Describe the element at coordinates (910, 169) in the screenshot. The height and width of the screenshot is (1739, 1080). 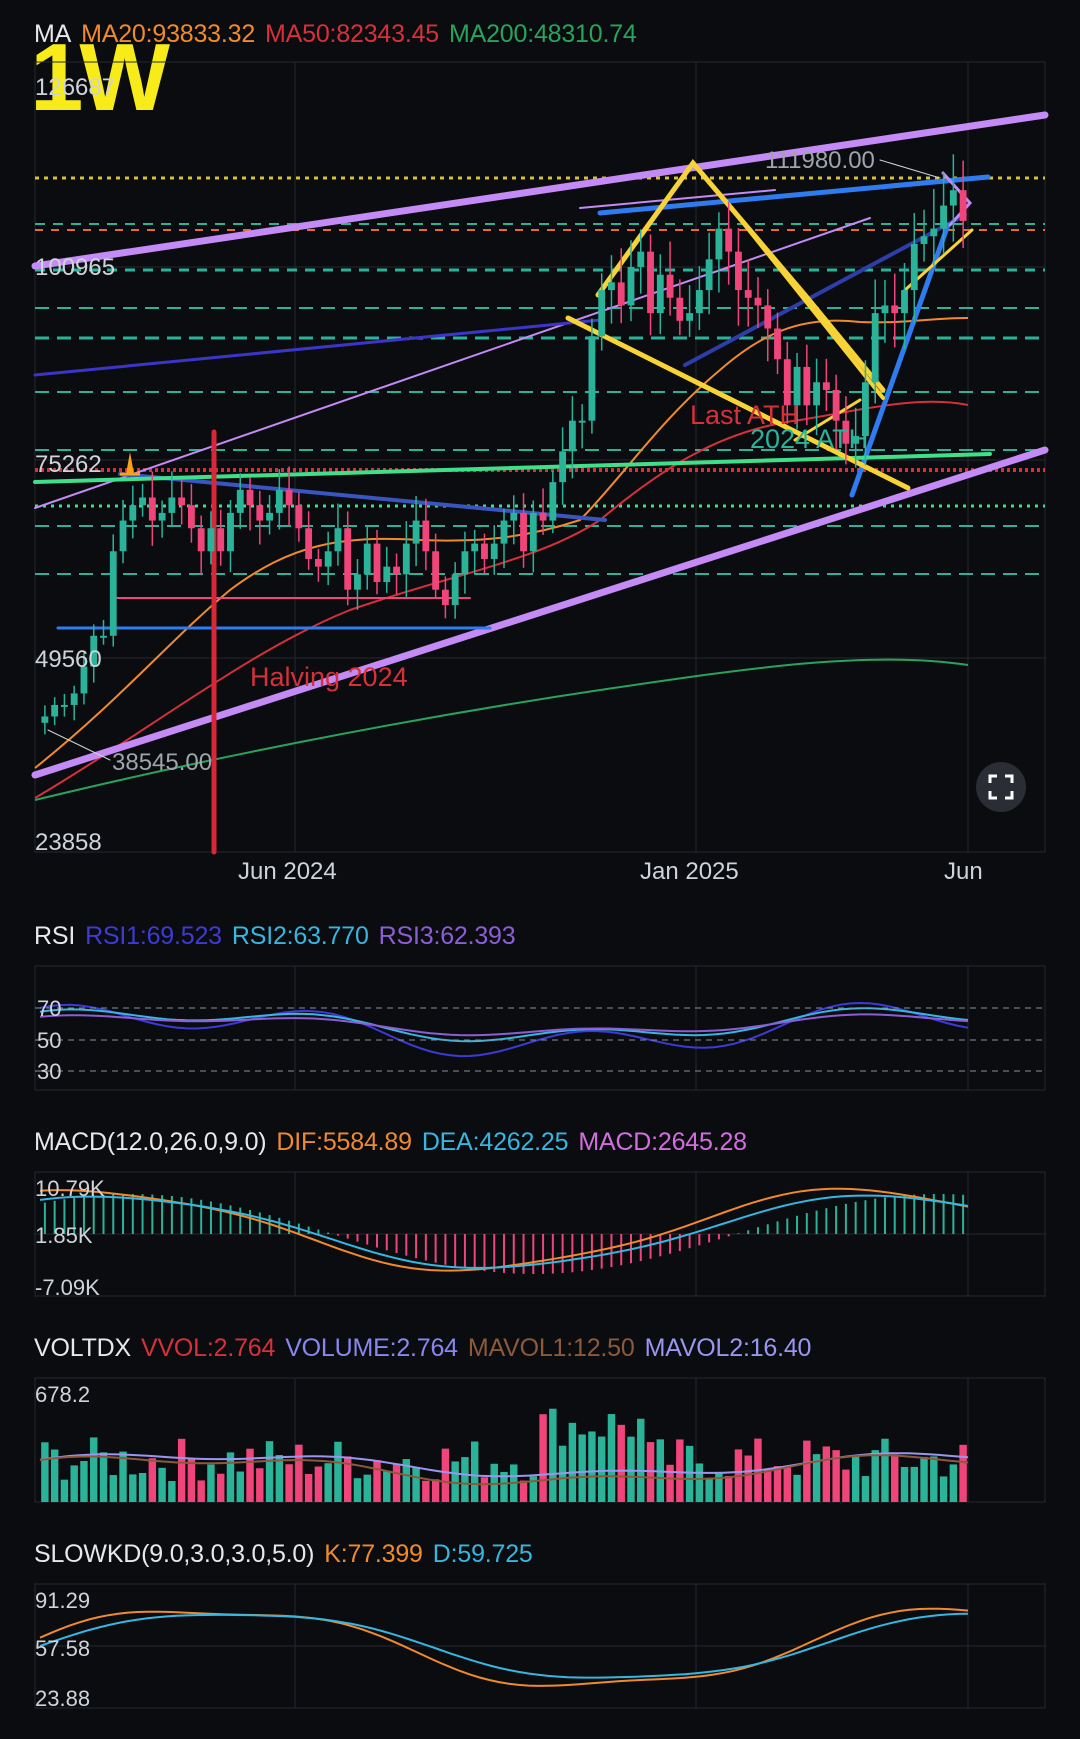
I see `high-pointer-line` at that location.